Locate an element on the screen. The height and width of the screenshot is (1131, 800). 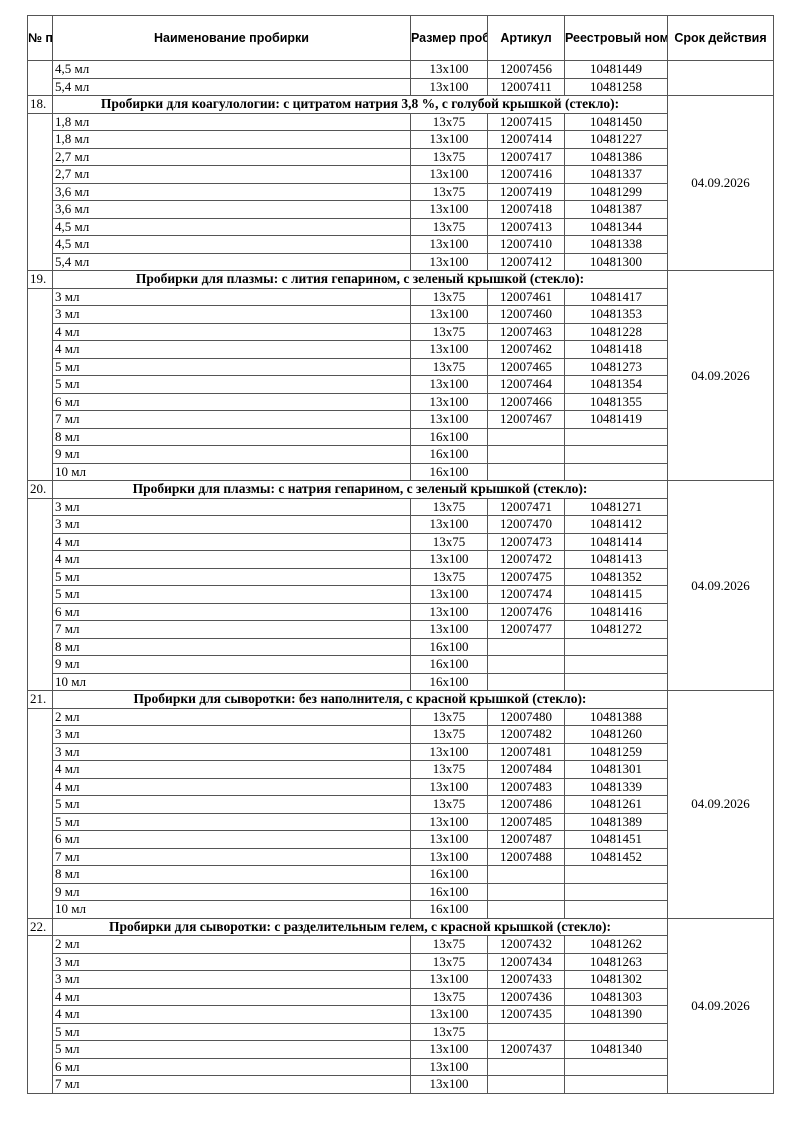
volume-cell: 2 мл is located at coordinates (231, 716).